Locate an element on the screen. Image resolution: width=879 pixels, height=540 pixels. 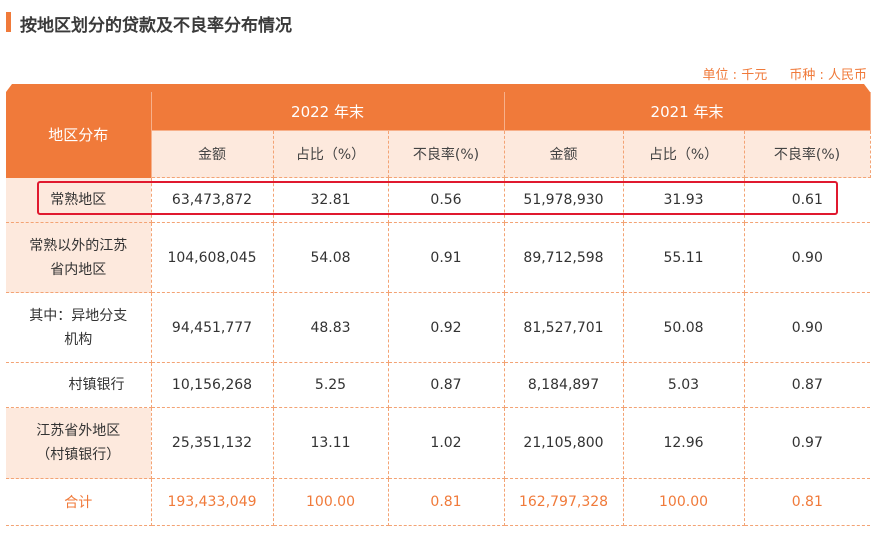
col-npl-2022: 不良率(%) is located at coordinates (446, 154).